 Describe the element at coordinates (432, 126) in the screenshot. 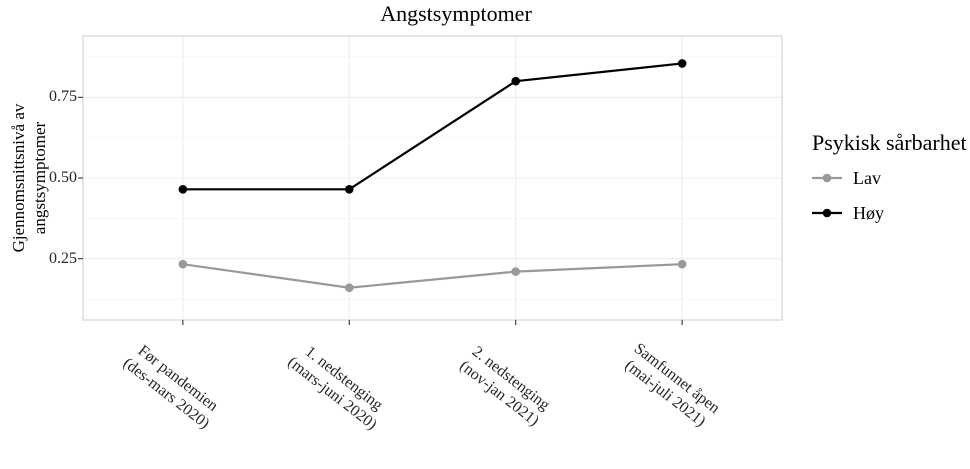

I see `series-line-høy` at that location.